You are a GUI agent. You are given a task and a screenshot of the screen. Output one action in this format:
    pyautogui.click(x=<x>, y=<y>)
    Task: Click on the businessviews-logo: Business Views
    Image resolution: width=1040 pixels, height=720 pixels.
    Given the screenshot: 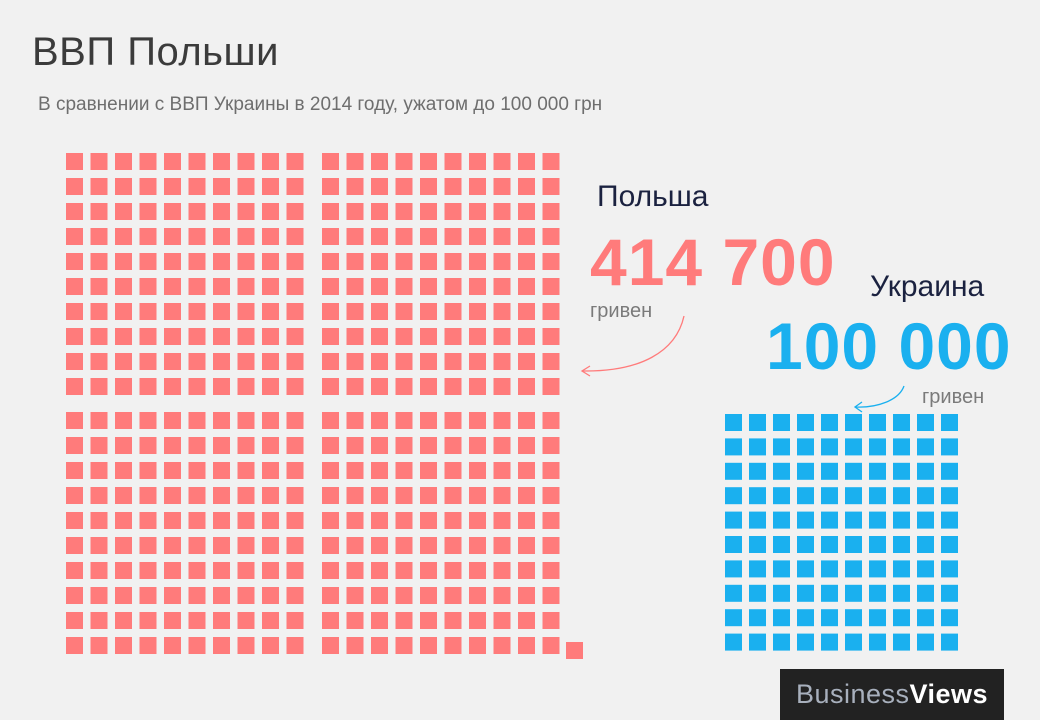 What is the action you would take?
    pyautogui.click(x=892, y=694)
    